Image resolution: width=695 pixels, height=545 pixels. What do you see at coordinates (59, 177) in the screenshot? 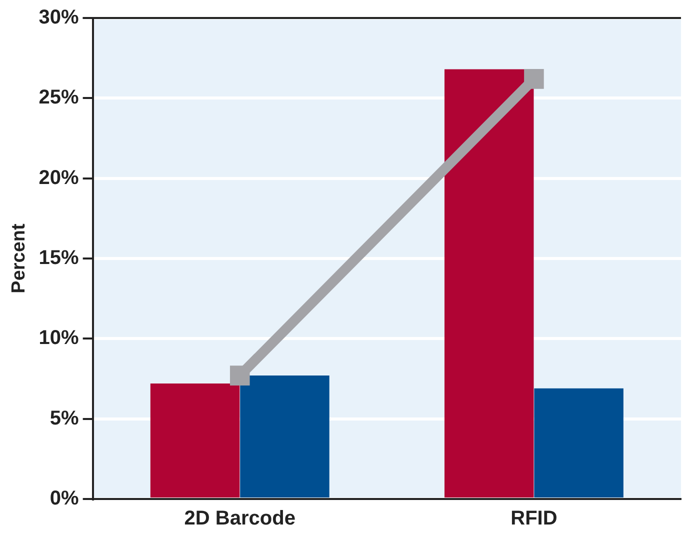
I see `y-tick-label: 20%` at bounding box center [59, 177].